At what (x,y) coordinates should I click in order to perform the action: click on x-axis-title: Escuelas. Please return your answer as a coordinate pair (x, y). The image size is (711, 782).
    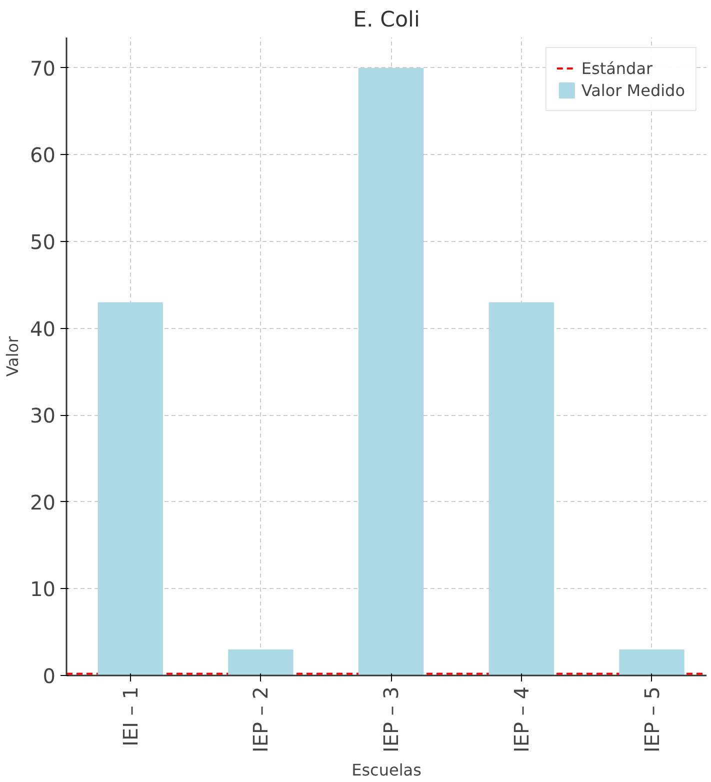
    Looking at the image, I should click on (387, 770).